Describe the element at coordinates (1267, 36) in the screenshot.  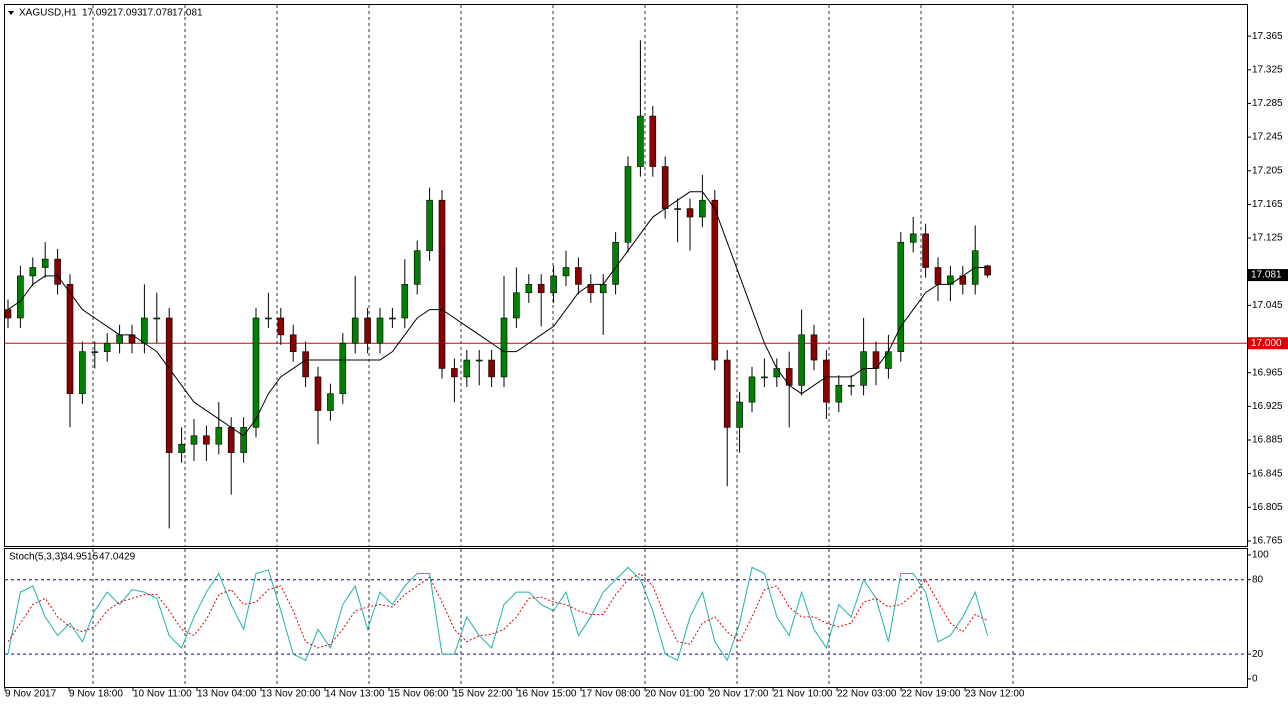
I see `y-tick-label: 17.365` at that location.